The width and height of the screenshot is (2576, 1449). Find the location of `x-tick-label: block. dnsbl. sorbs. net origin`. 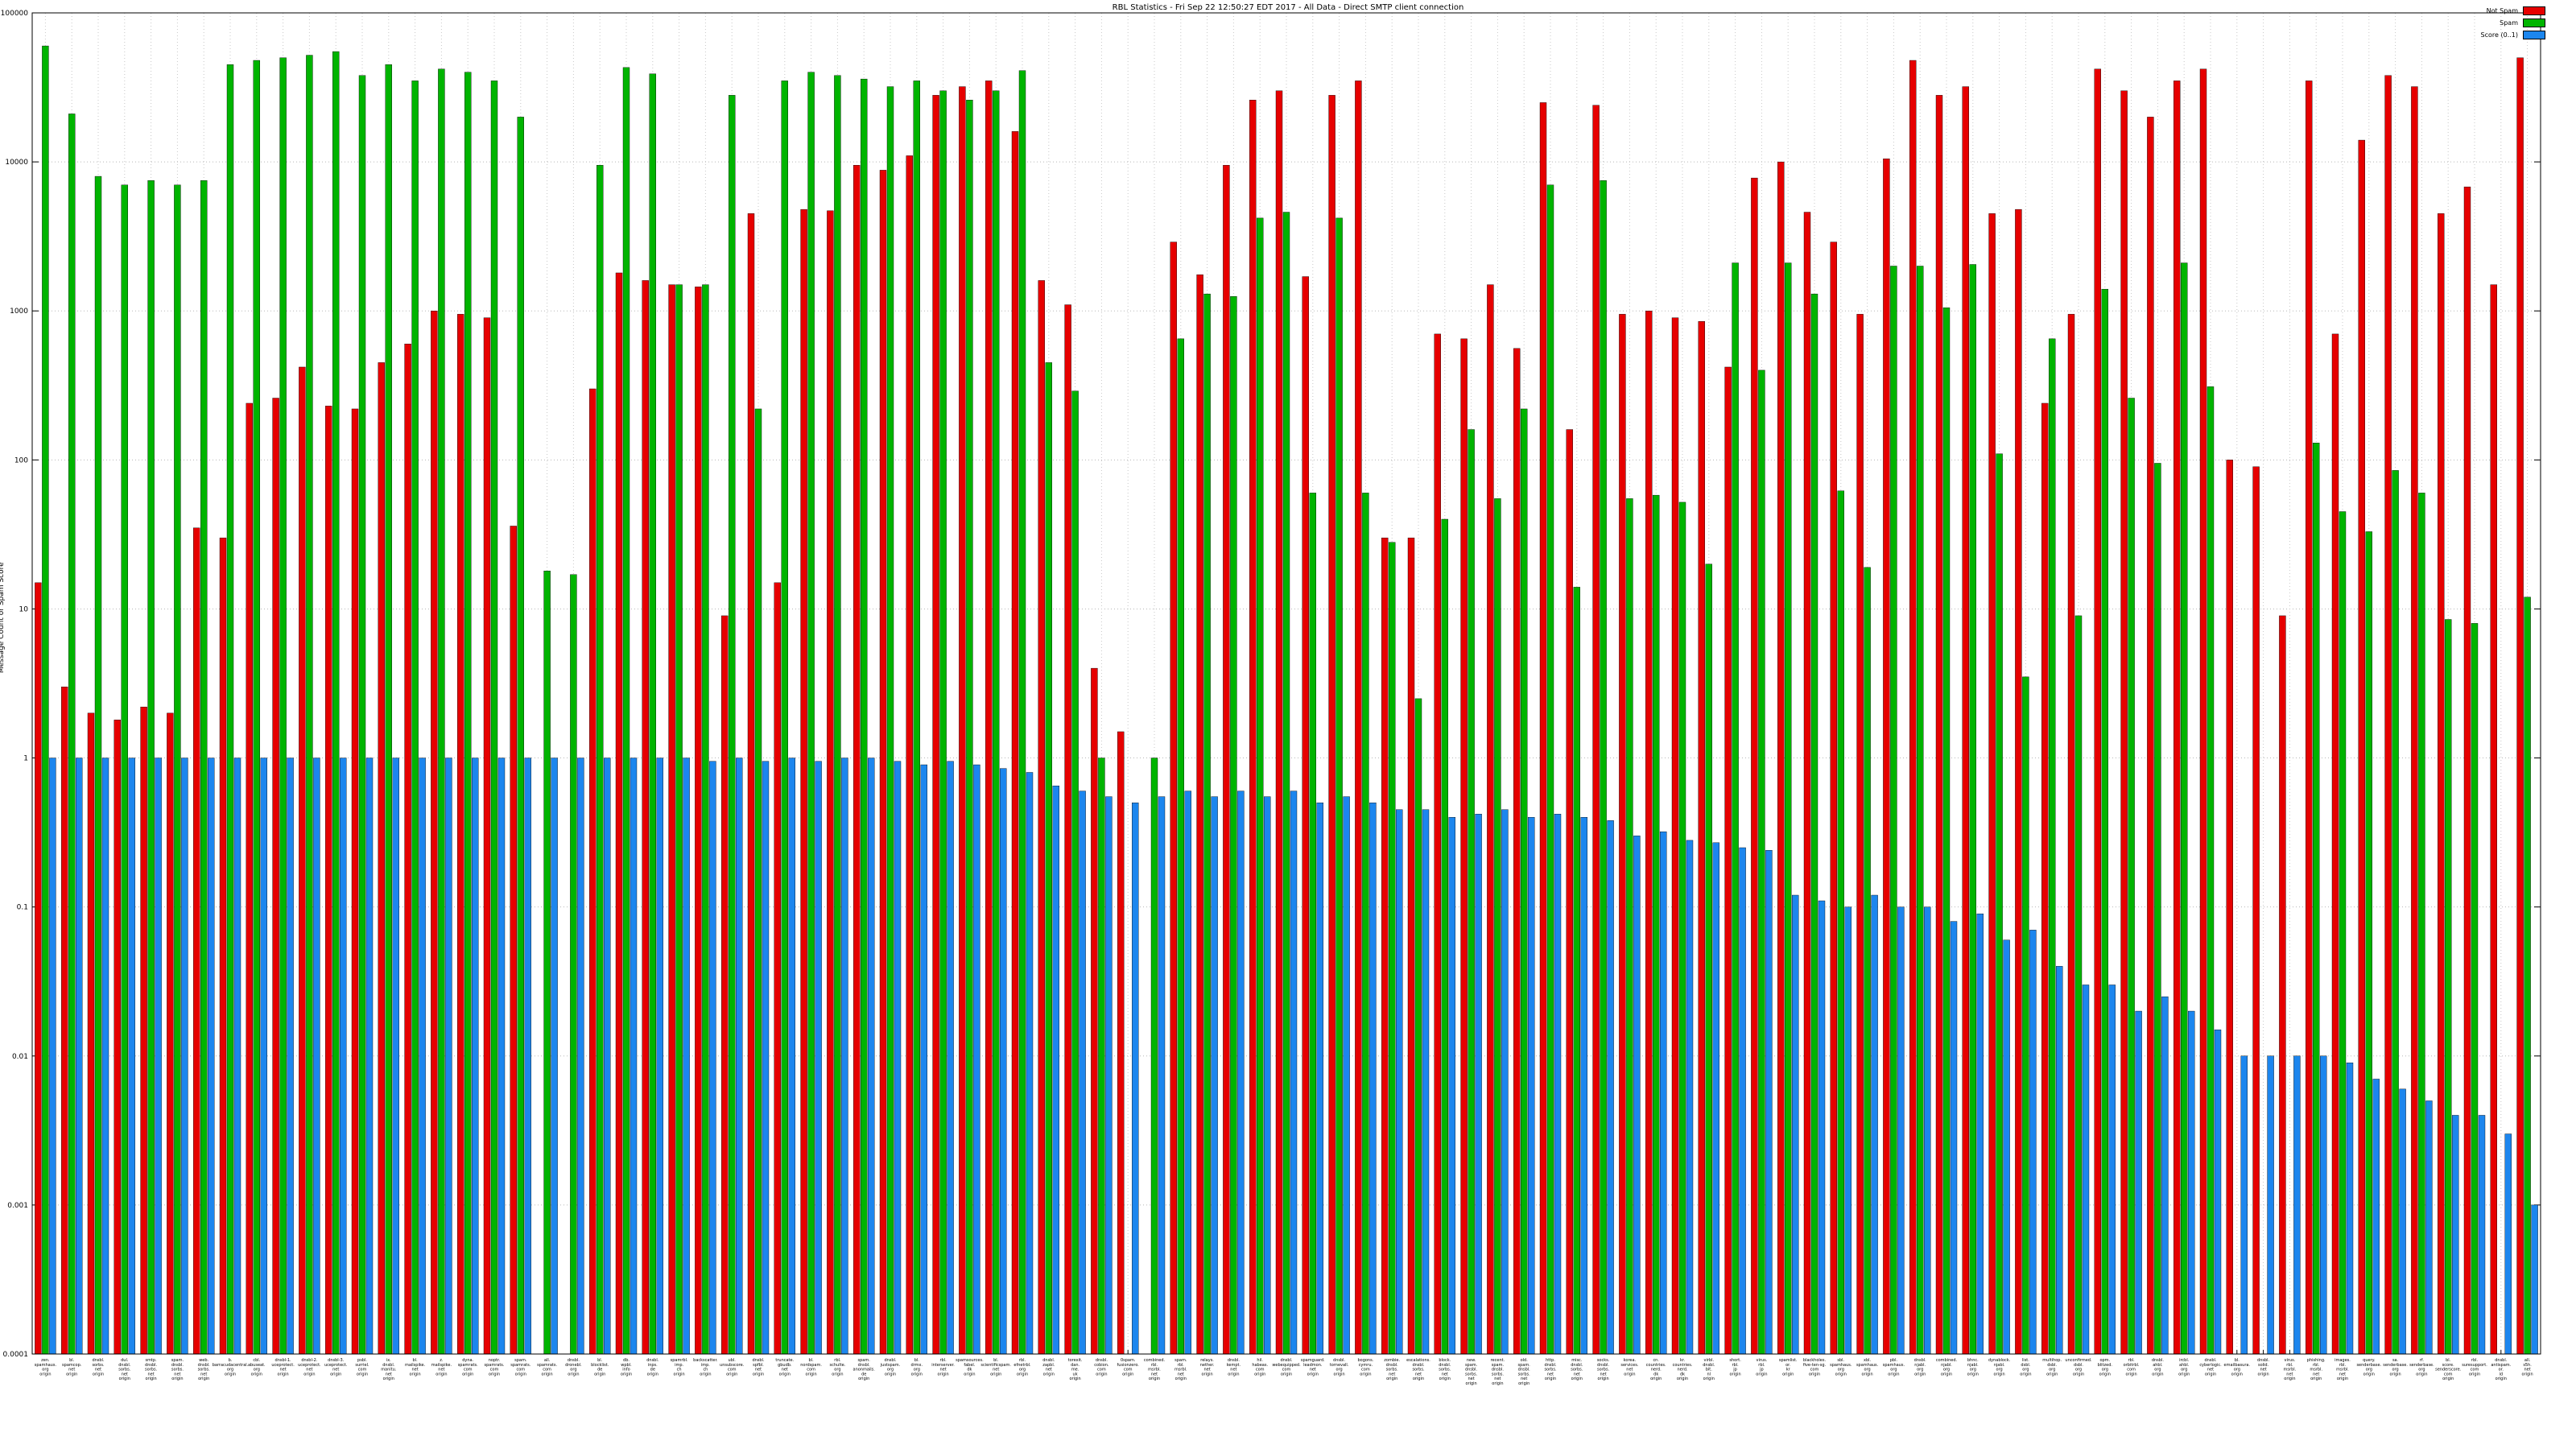

x-tick-label: block. dnsbl. sorbs. net origin is located at coordinates (1445, 1369).